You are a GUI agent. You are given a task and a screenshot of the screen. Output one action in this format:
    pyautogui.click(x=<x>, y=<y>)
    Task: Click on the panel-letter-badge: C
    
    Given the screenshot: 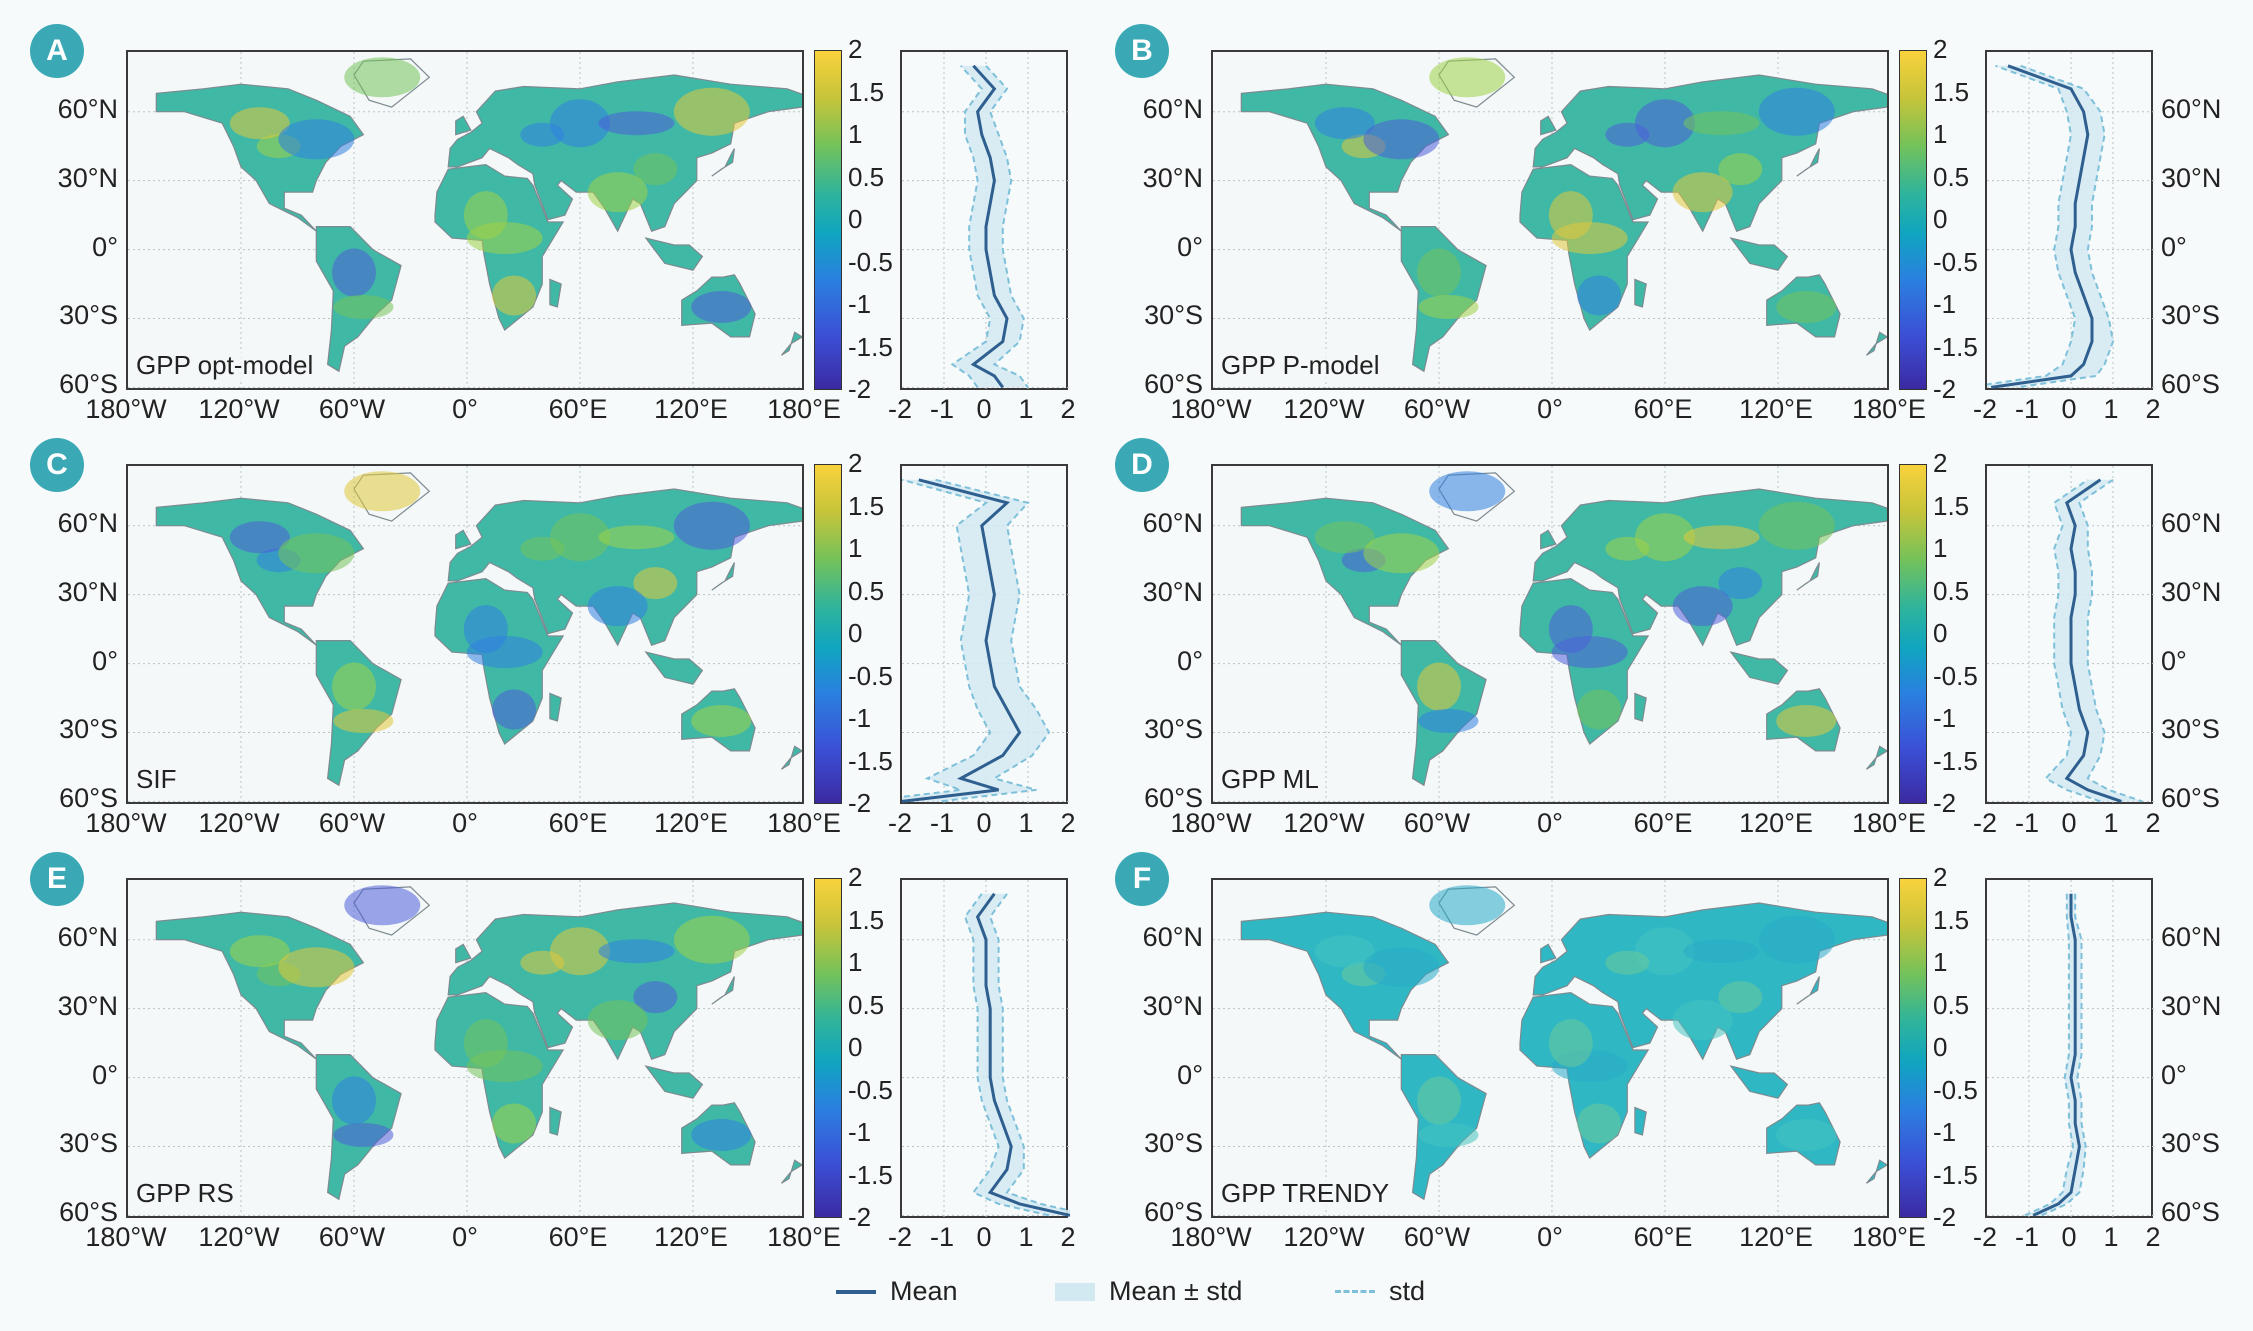 What is the action you would take?
    pyautogui.click(x=57, y=465)
    